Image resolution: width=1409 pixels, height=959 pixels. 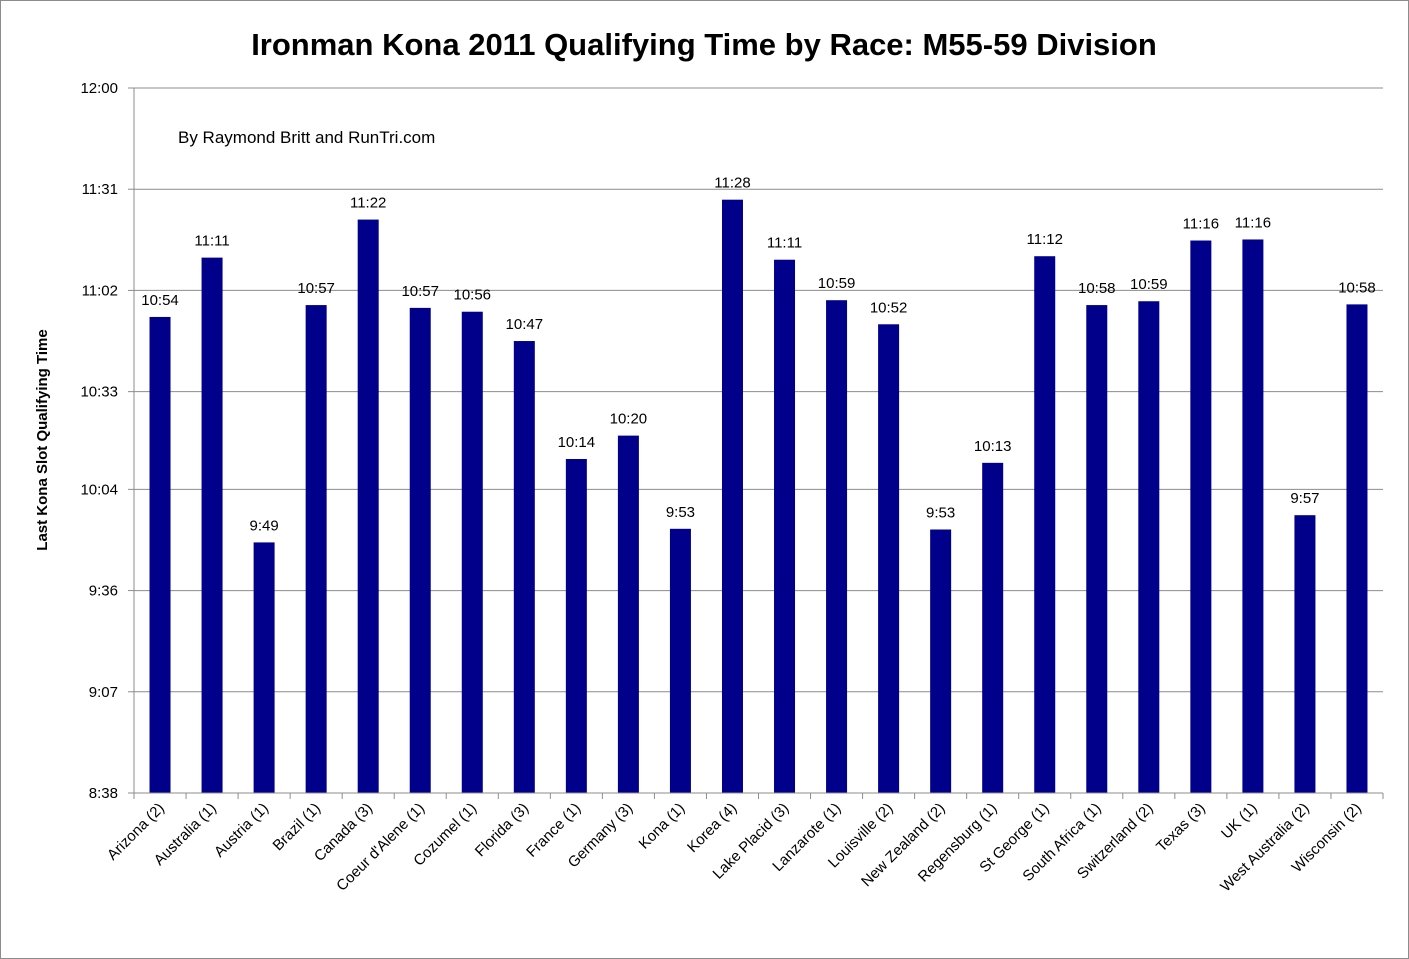 What do you see at coordinates (662, 826) in the screenshot?
I see `x-tick-label: Kona (1)` at bounding box center [662, 826].